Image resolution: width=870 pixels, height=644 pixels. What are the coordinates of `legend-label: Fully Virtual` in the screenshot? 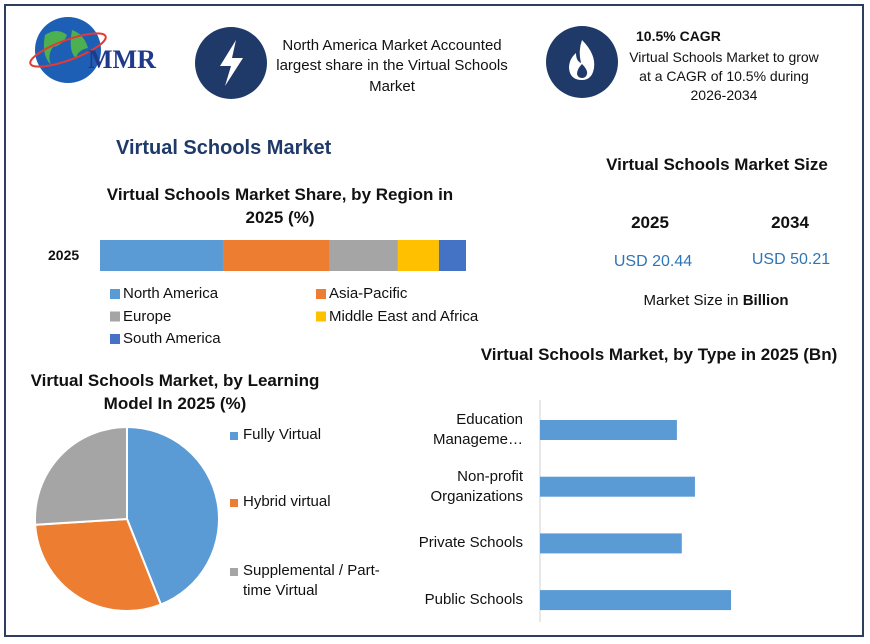 It's located at (282, 434).